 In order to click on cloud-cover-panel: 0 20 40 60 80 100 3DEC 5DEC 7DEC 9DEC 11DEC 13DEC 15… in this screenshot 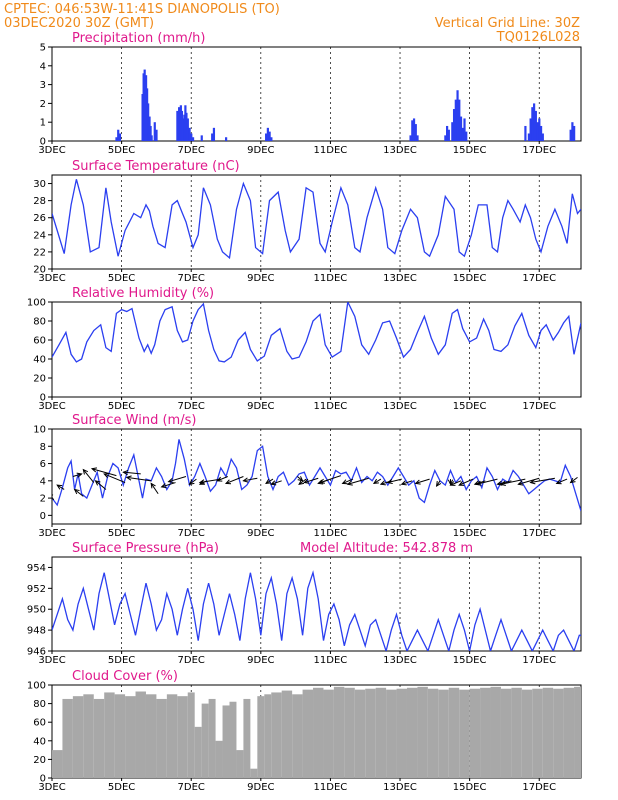, I will do `click(304, 731)`.